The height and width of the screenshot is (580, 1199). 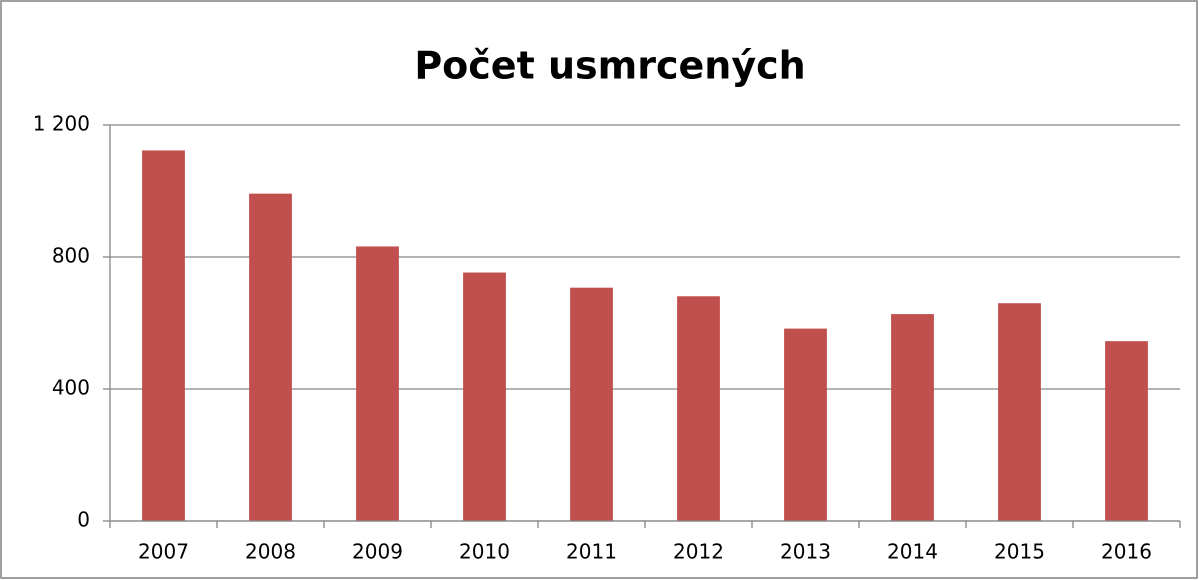 I want to click on x-tick-label: 2009, so click(x=377, y=552).